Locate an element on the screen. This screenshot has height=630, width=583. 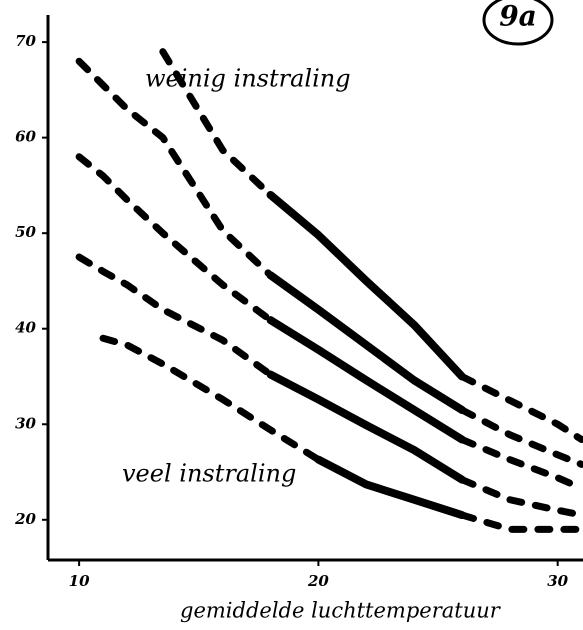
x-axis-label: gemiddelde luchttemperatuur is located at coordinates (341, 611).